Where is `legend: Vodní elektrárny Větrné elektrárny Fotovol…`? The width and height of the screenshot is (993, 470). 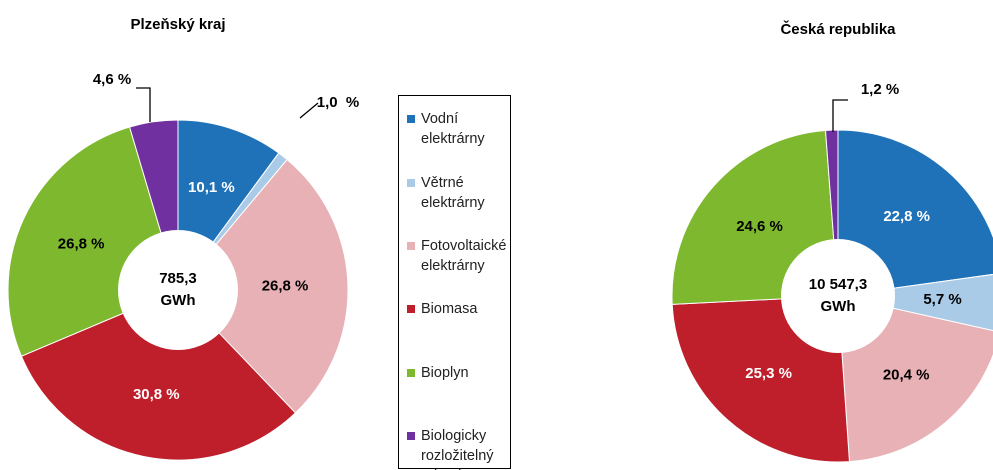 legend: Vodní elektrárny Větrné elektrárny Fotovol… is located at coordinates (454, 282).